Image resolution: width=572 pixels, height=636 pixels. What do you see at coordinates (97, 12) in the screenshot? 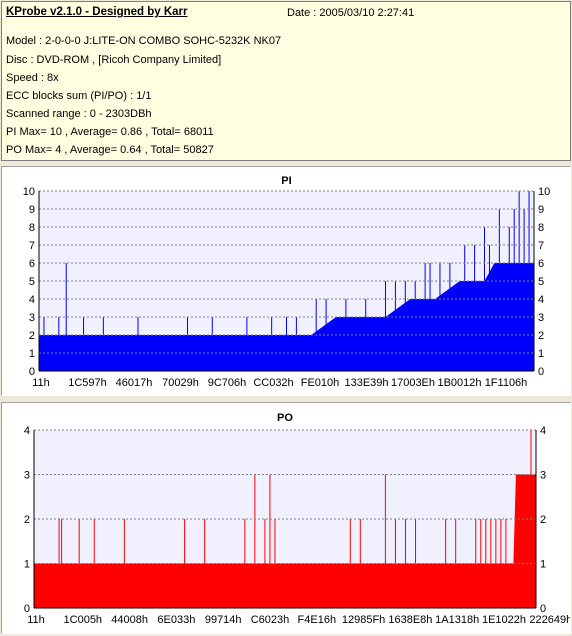
I see `app-title: KProbe v2.1.0 - Designed by Karr` at bounding box center [97, 12].